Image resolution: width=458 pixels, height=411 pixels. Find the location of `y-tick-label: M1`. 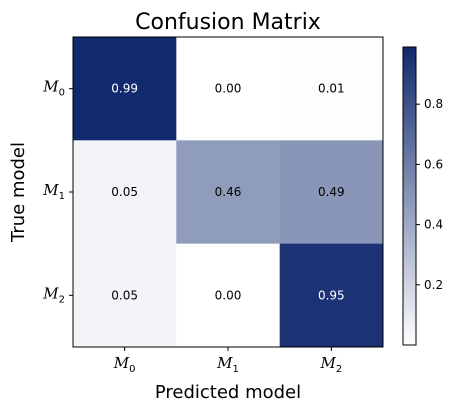

y-tick-label: M1 is located at coordinates (53, 191).